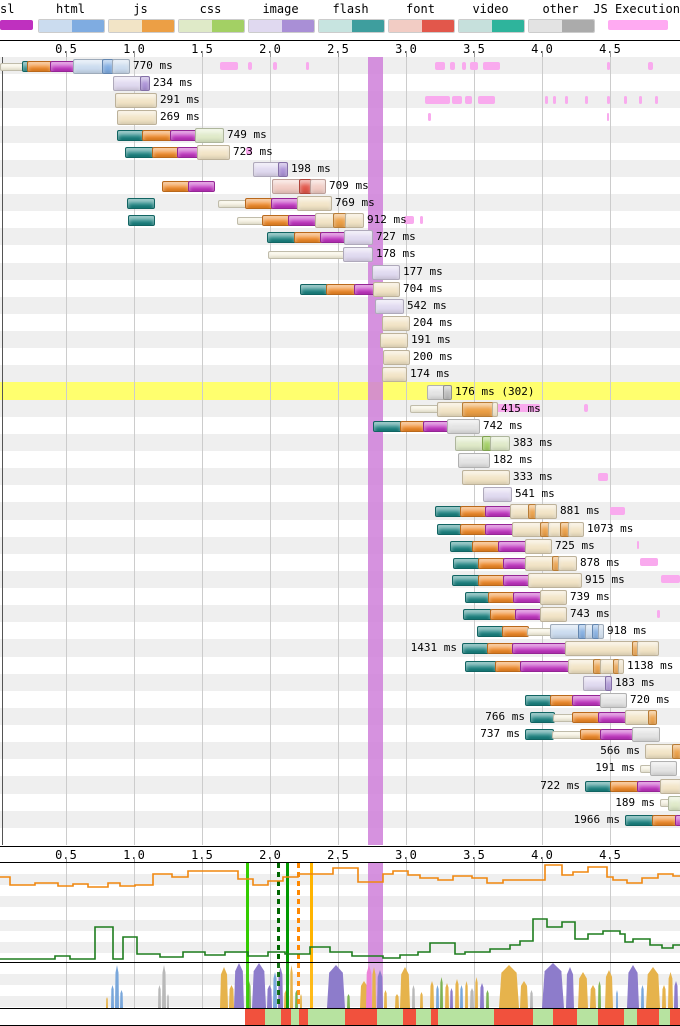 This screenshot has height=1026, width=680. Describe the element at coordinates (340, 425) in the screenshot. I see `request-row: 742 ms` at that location.